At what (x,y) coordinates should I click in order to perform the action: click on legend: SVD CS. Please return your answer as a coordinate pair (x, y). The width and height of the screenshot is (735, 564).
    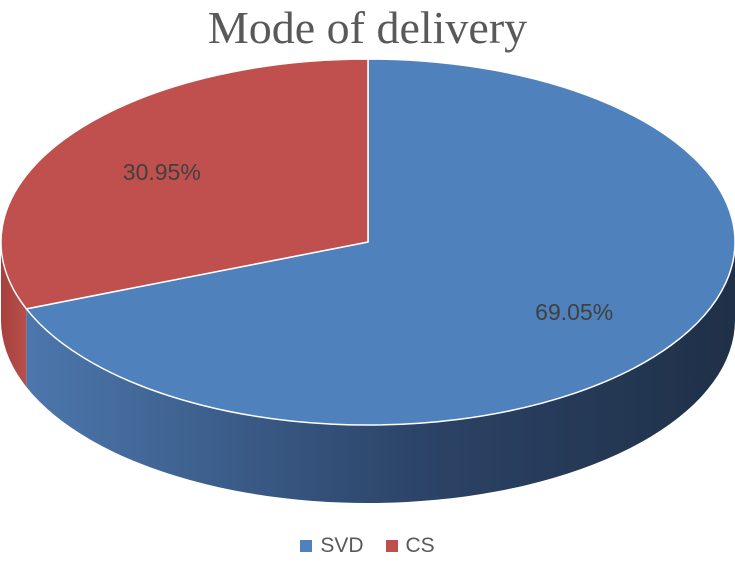
    Looking at the image, I should click on (367, 546).